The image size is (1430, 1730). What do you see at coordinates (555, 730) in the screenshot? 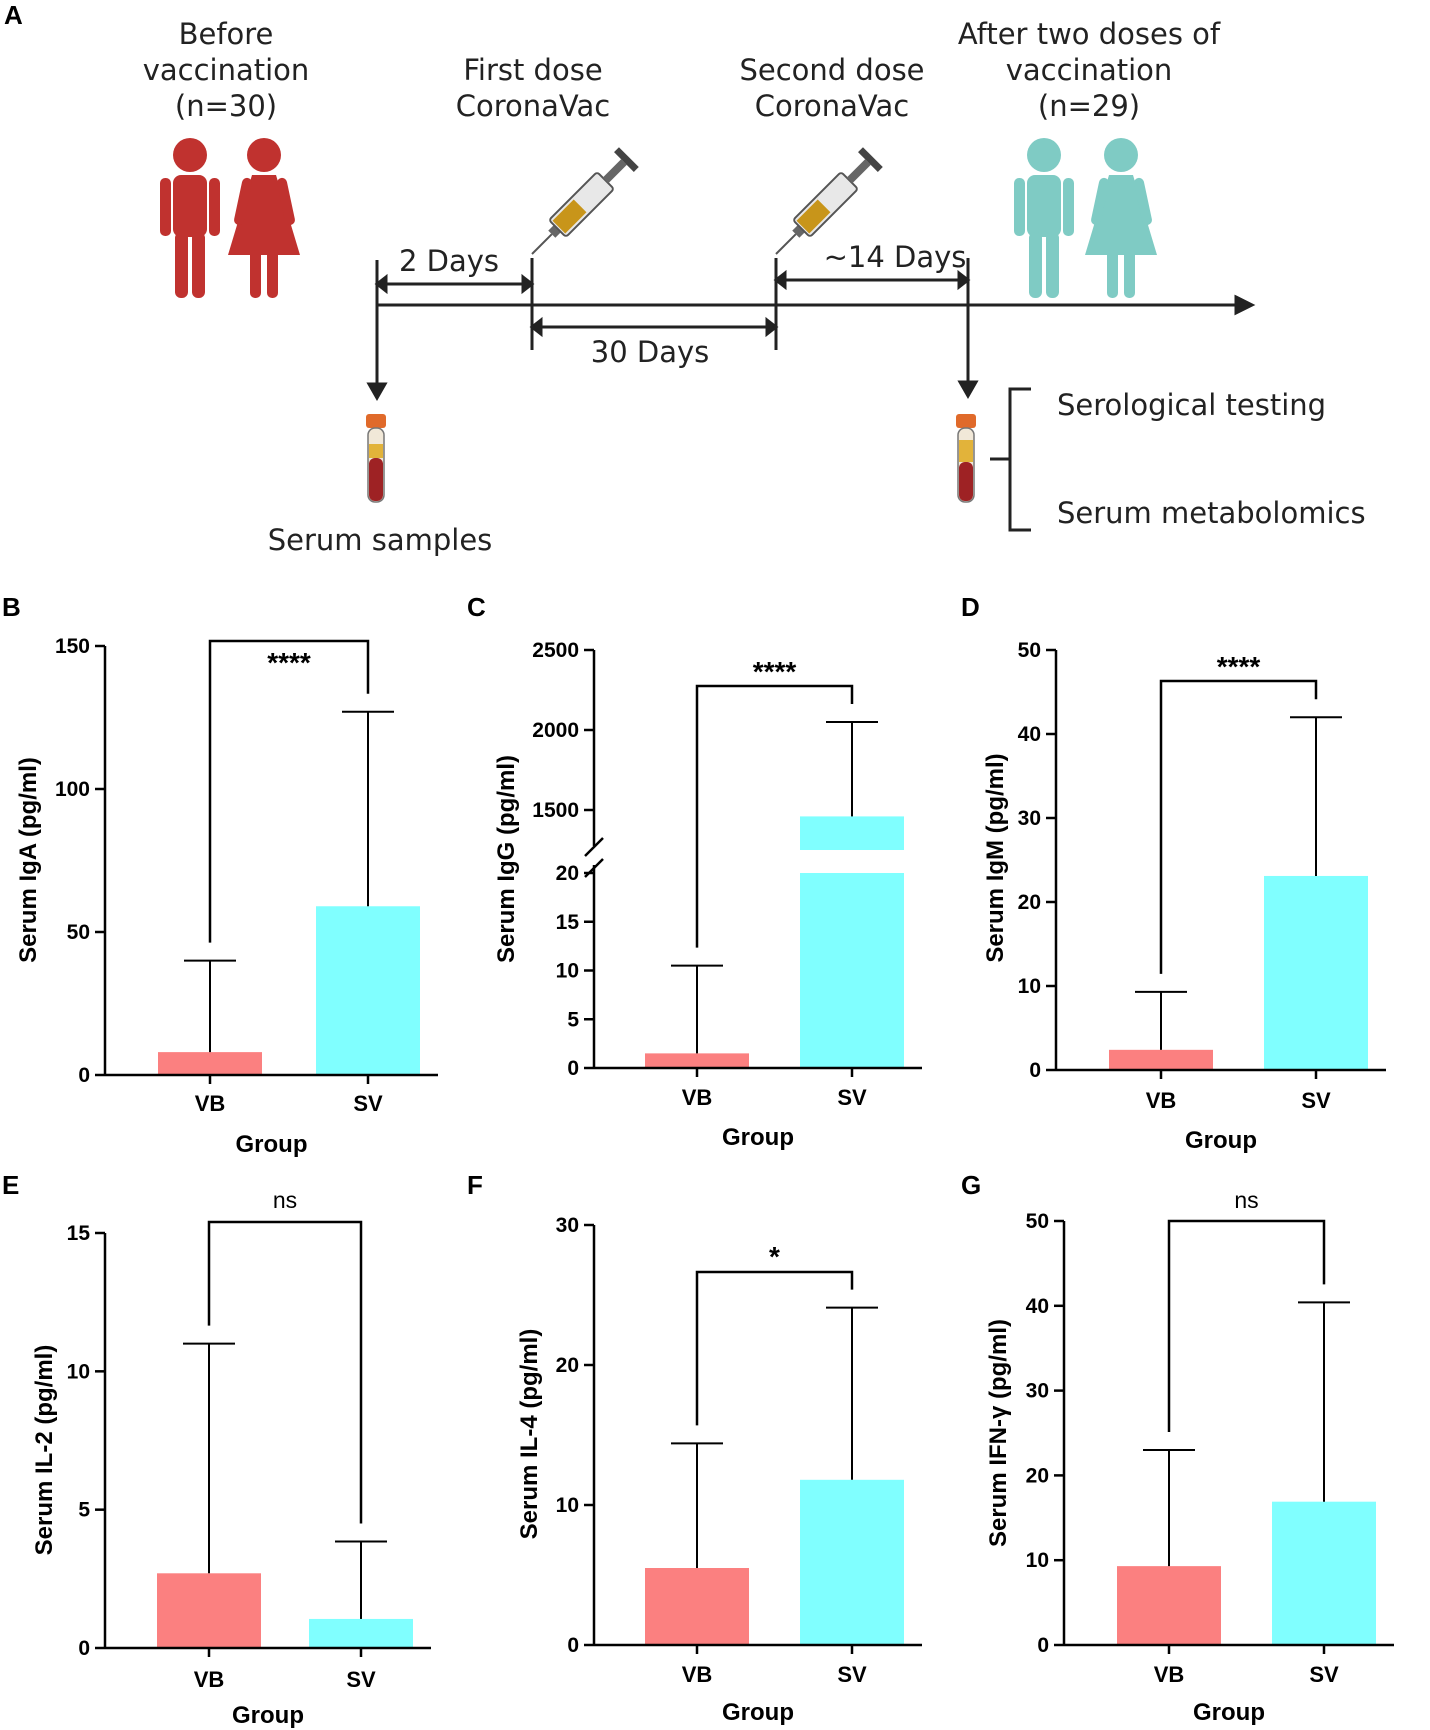
I see `y-tick-label: 2000` at bounding box center [555, 730].